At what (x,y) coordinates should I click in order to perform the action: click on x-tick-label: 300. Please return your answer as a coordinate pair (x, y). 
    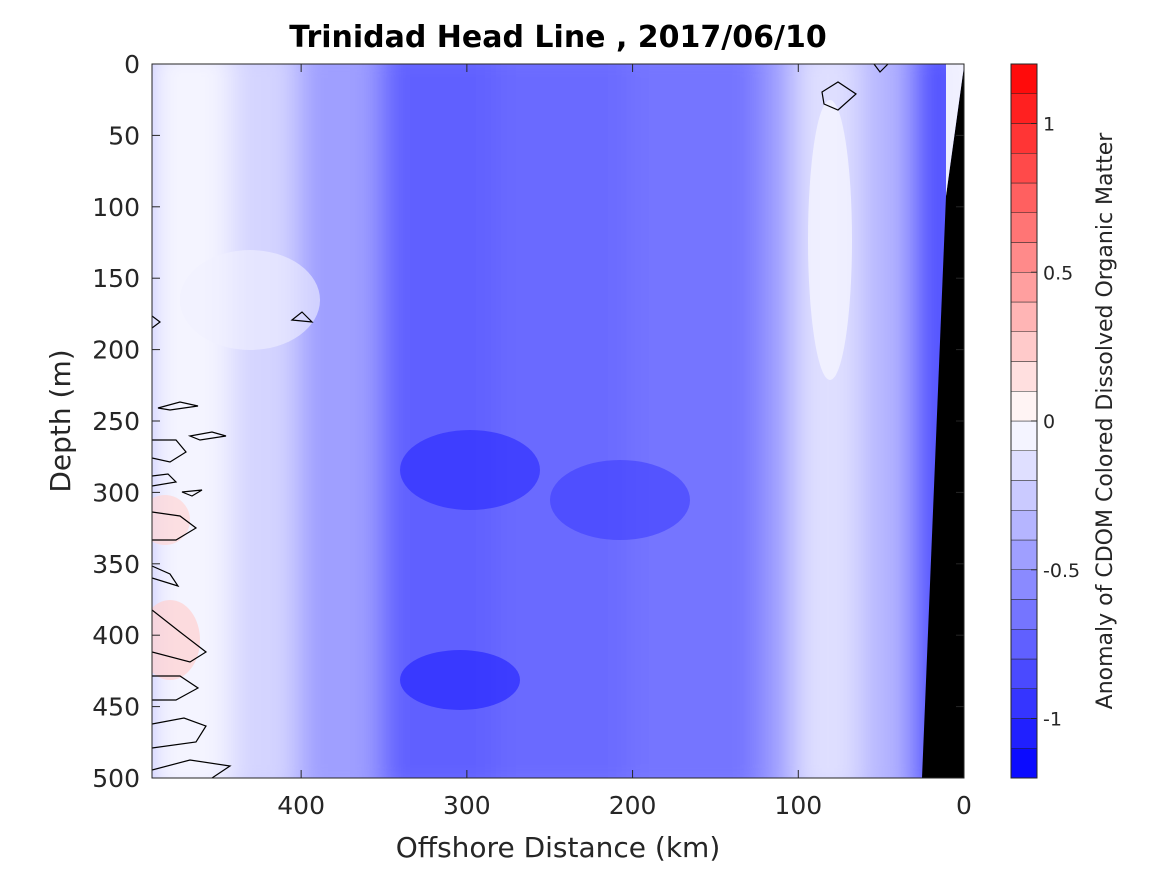
    Looking at the image, I should click on (467, 805).